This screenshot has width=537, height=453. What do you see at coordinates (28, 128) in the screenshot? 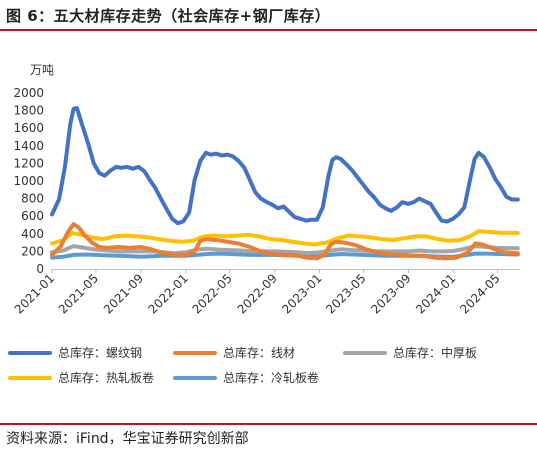
I see `y-tick-label: 1600` at bounding box center [28, 128].